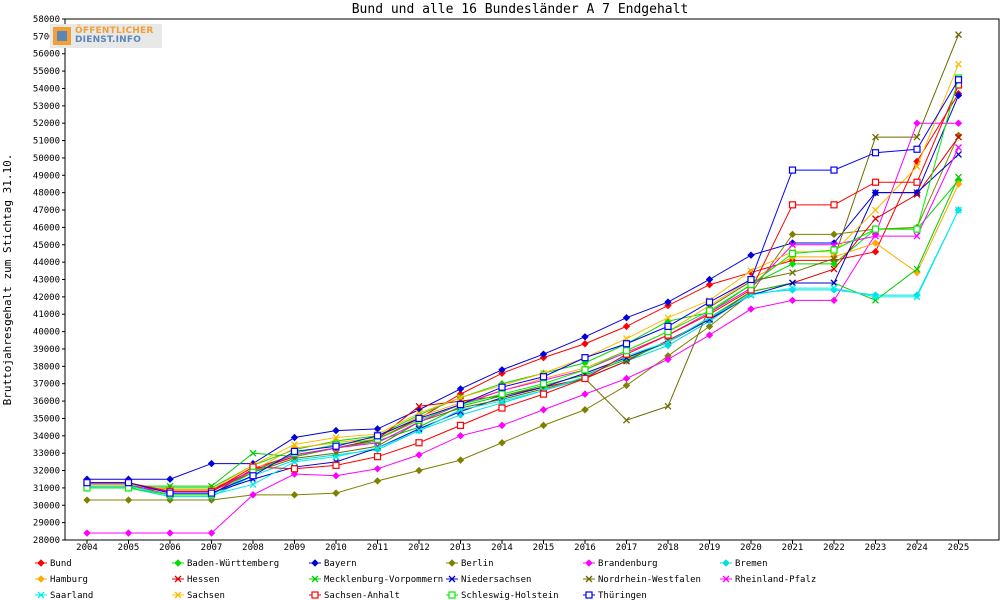 This screenshot has width=1000, height=600. I want to click on x-tick-label: 2005, so click(129, 548).